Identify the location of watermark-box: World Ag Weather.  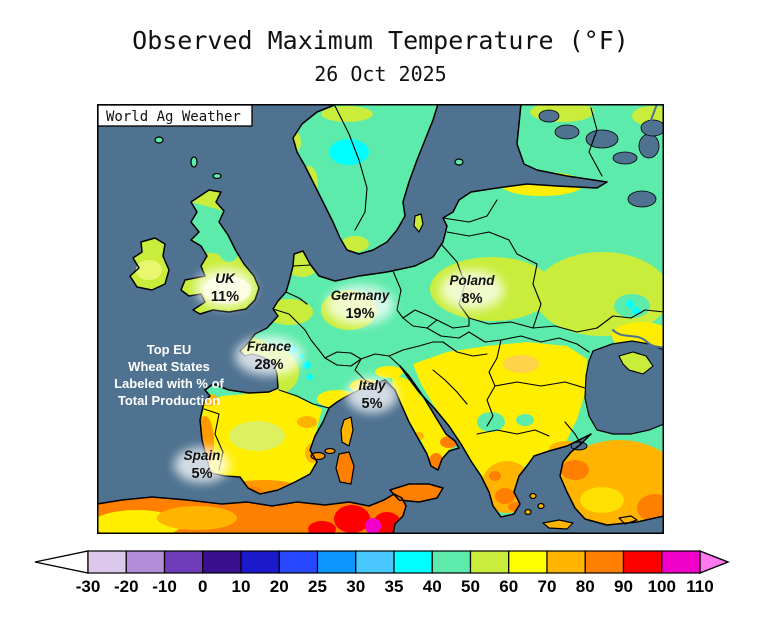
(175, 115).